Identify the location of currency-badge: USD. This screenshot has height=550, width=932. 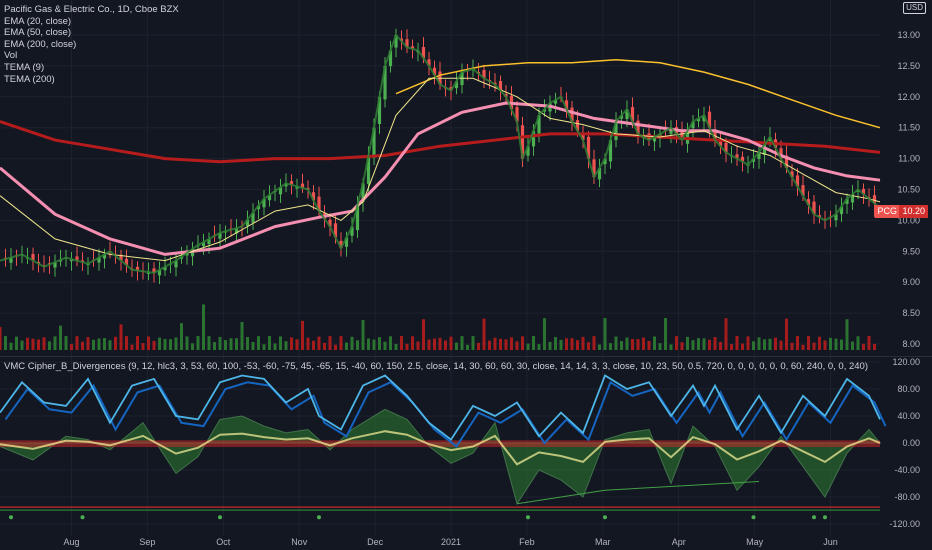
(914, 8).